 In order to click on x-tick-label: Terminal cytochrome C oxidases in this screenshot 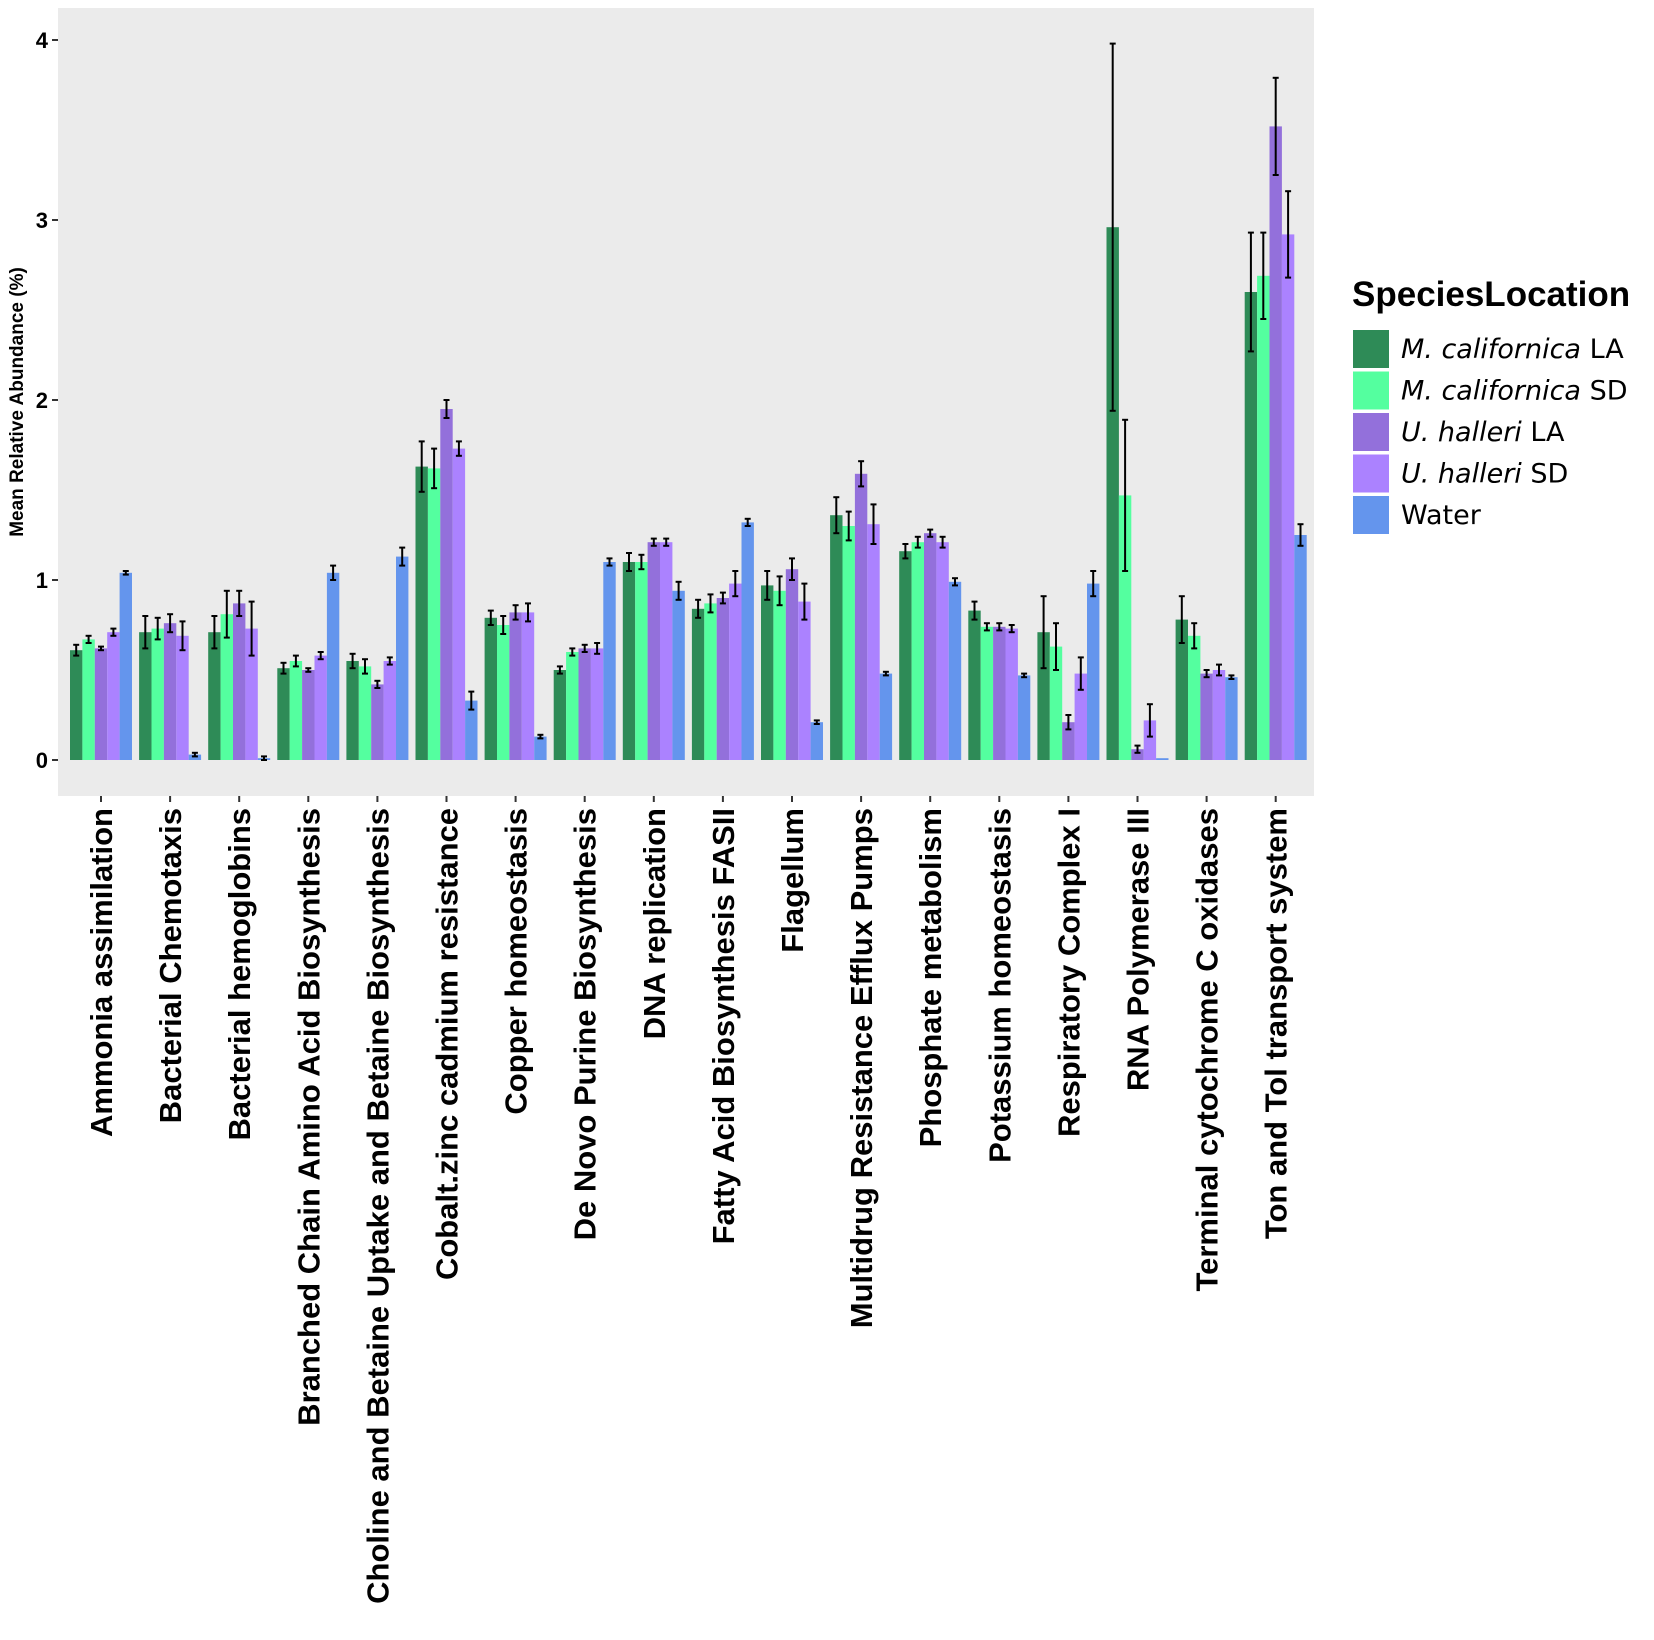, I will do `click(1207, 1050)`.